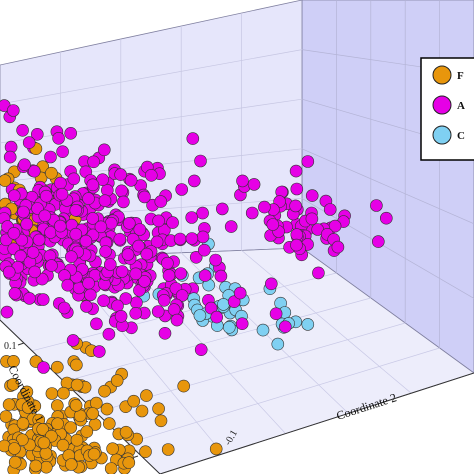 The height and width of the screenshot is (474, 474). What do you see at coordinates (461, 106) in the screenshot?
I see `legend-label: A` at bounding box center [461, 106].